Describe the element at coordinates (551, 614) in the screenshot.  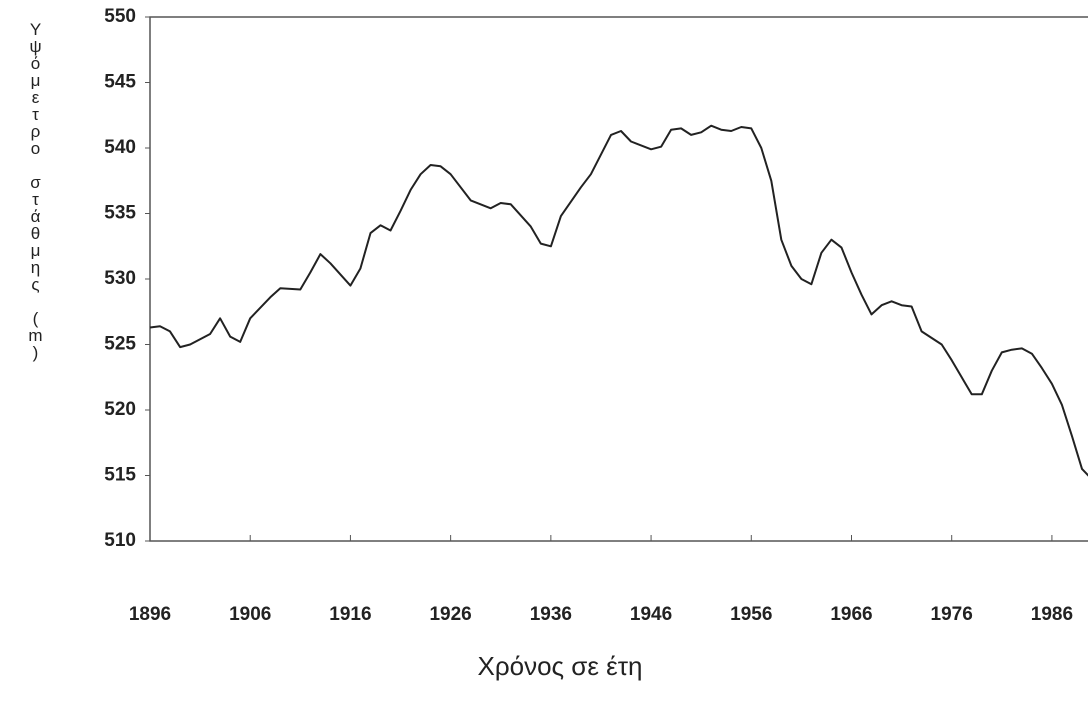
I see `x-tick-label: 1936` at that location.